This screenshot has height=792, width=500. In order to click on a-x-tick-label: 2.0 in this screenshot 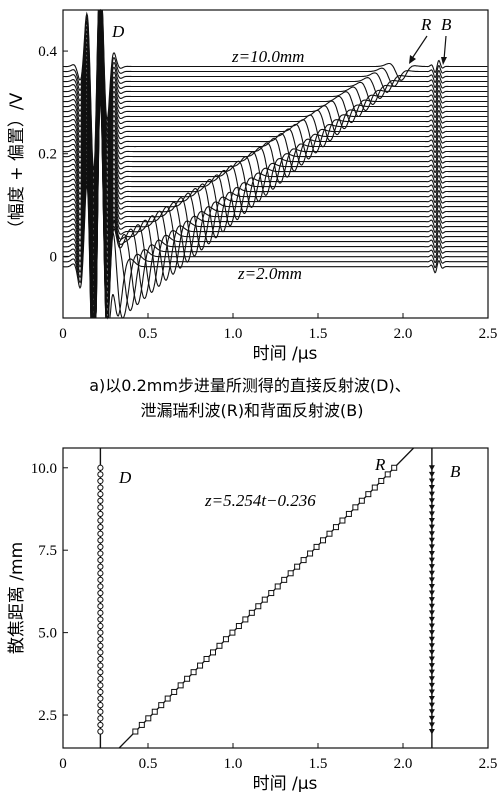, I will do `click(403, 334)`.